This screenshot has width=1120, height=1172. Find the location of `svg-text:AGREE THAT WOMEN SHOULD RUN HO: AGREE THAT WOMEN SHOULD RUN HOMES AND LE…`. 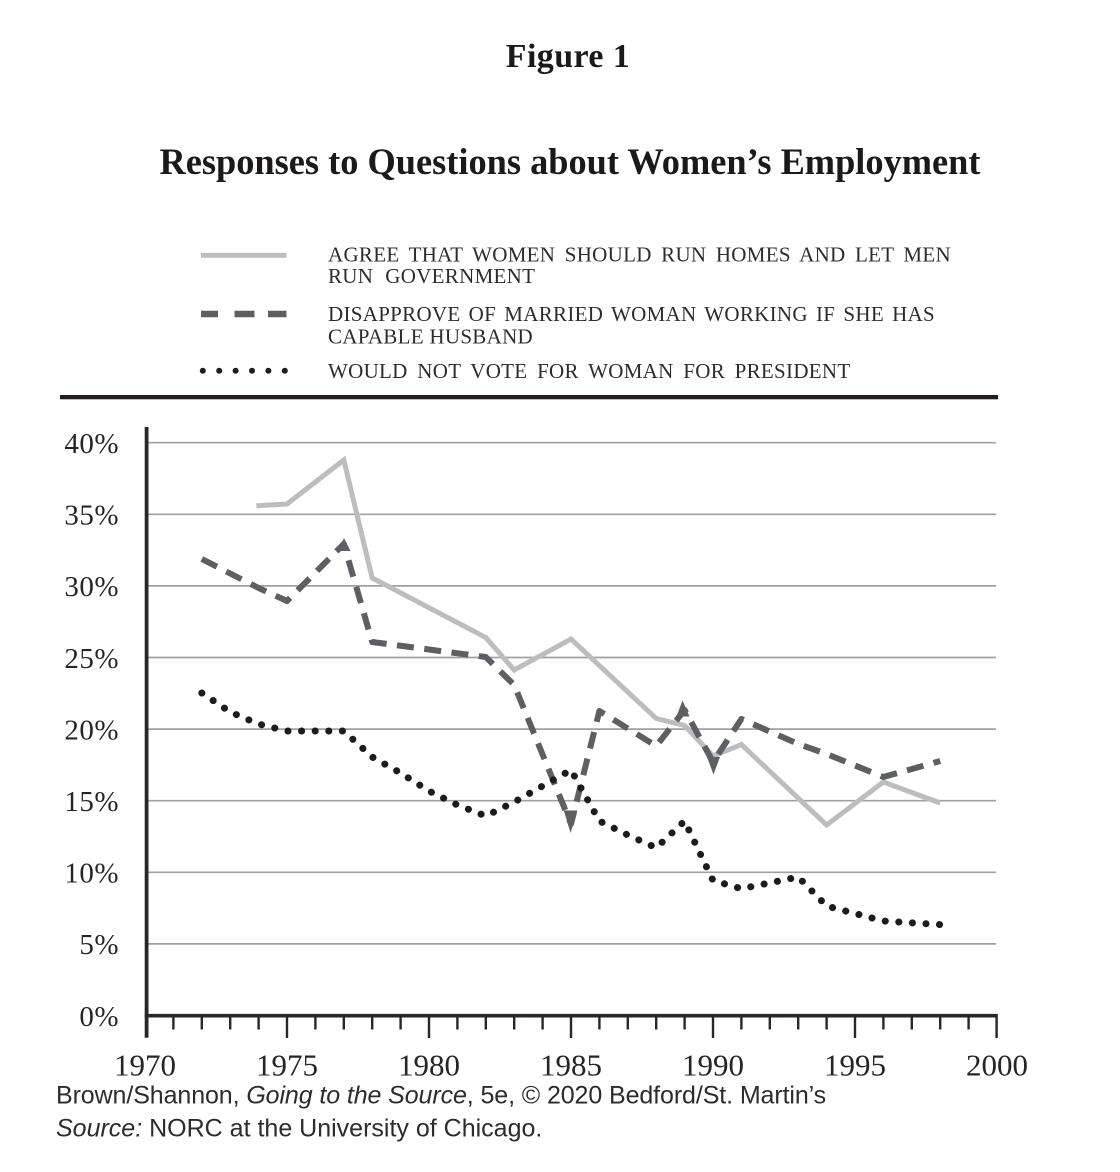

svg-text:AGREE THAT WOMEN SHOULD RUN HO: AGREE THAT WOMEN SHOULD RUN HOMES AND LE… is located at coordinates (639, 254).